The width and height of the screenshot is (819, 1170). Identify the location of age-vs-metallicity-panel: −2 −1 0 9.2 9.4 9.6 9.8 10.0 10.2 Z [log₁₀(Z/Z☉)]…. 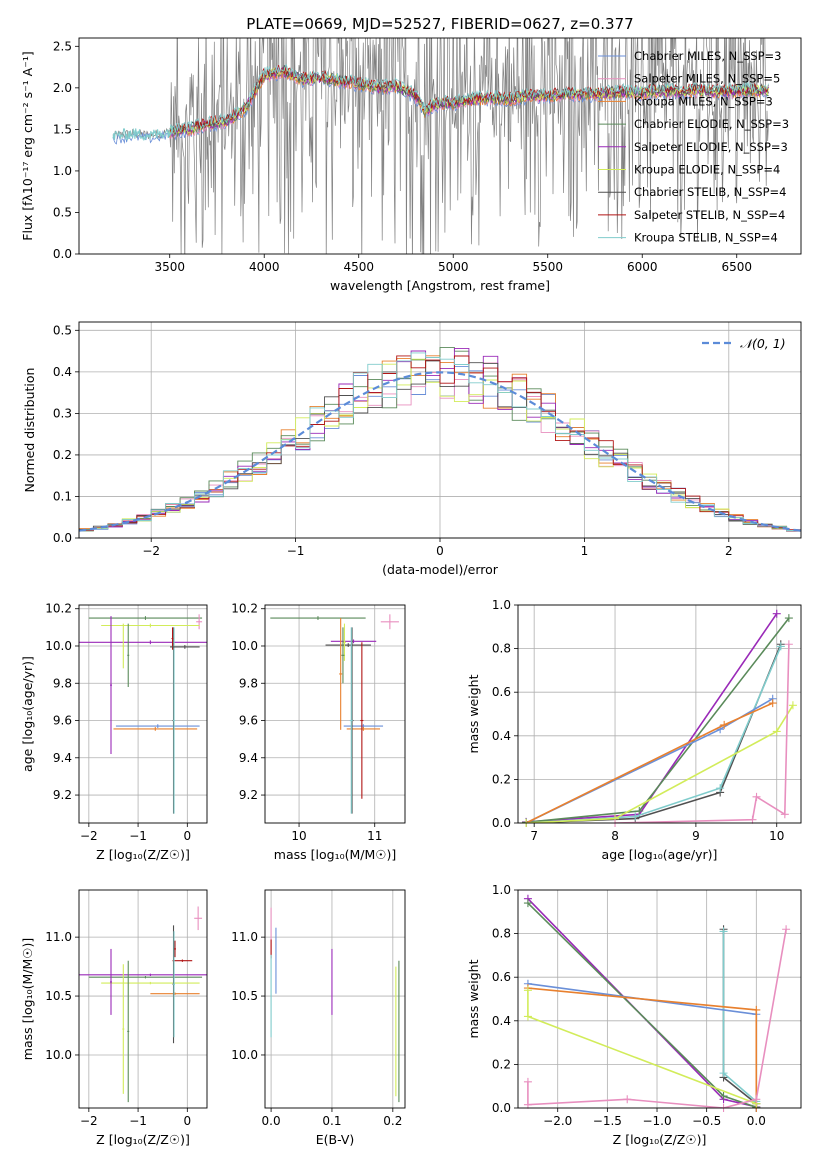
(114, 732).